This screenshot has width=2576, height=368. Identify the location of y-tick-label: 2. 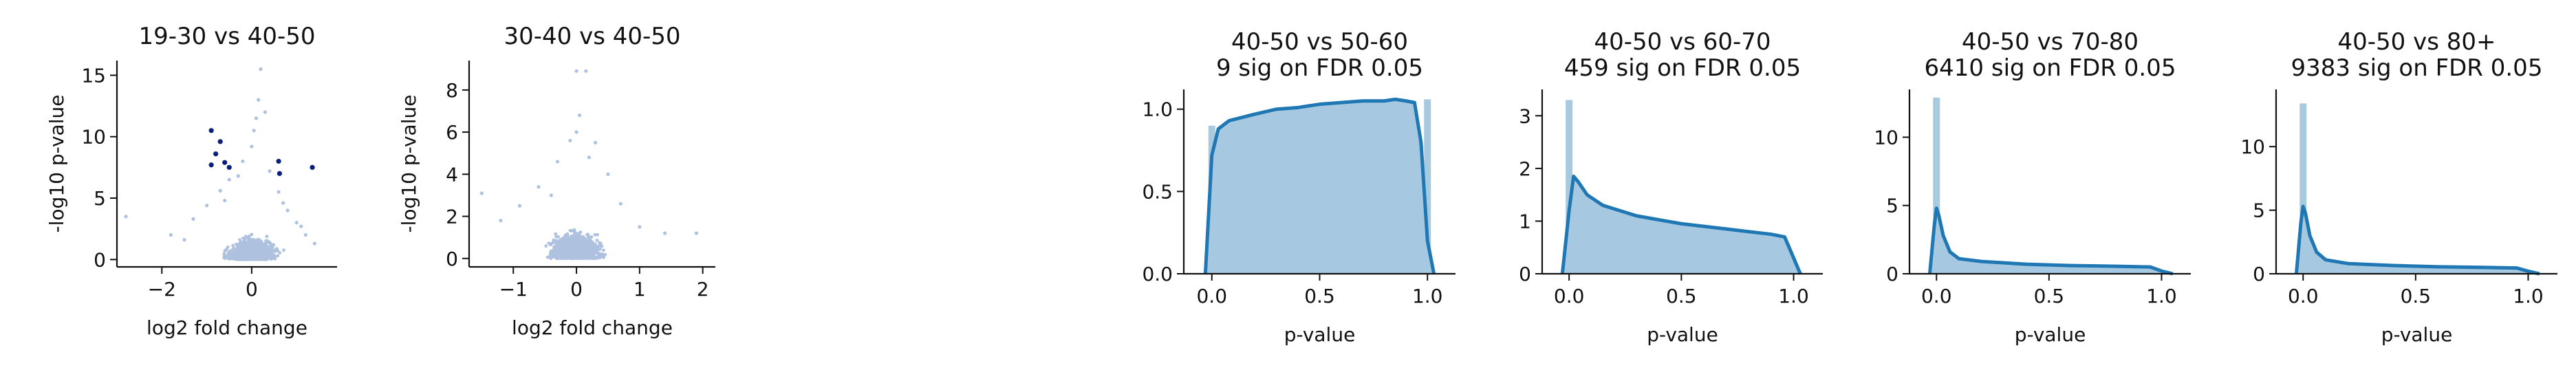
(1525, 169).